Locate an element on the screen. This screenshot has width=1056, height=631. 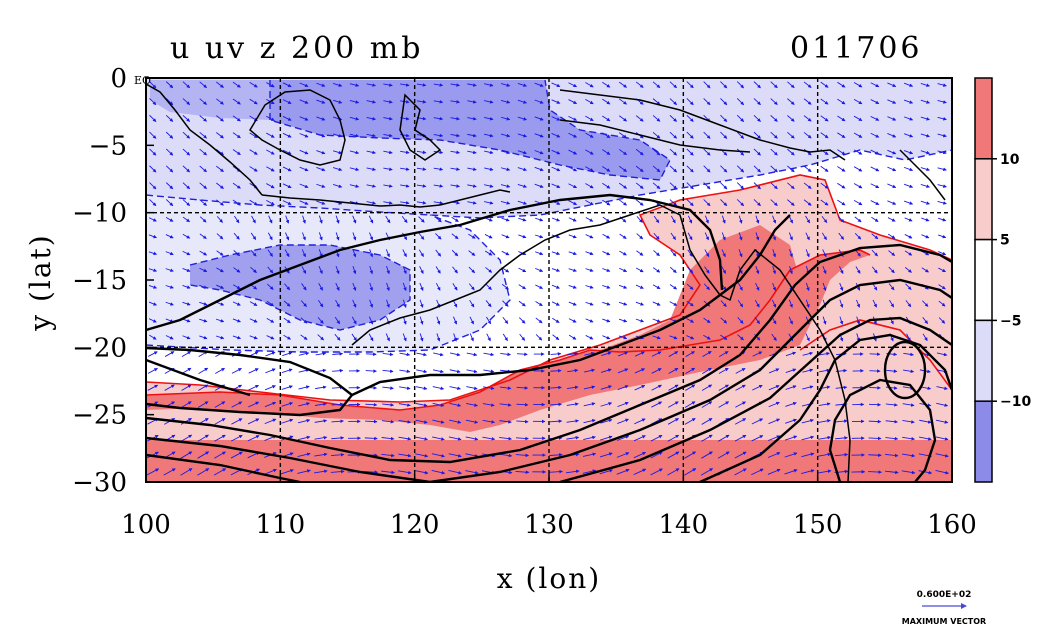
x-tick-label: 140 is located at coordinates (684, 525).